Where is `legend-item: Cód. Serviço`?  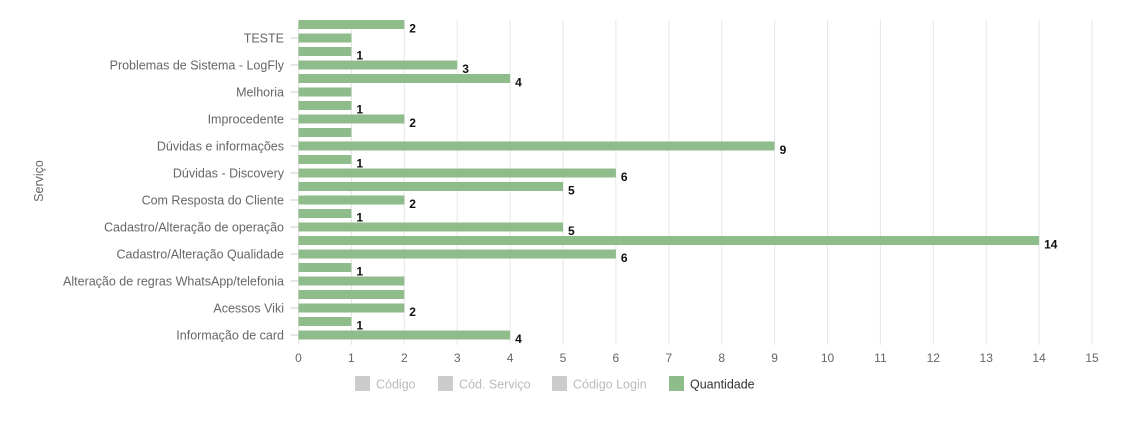 legend-item: Cód. Serviço is located at coordinates (484, 384).